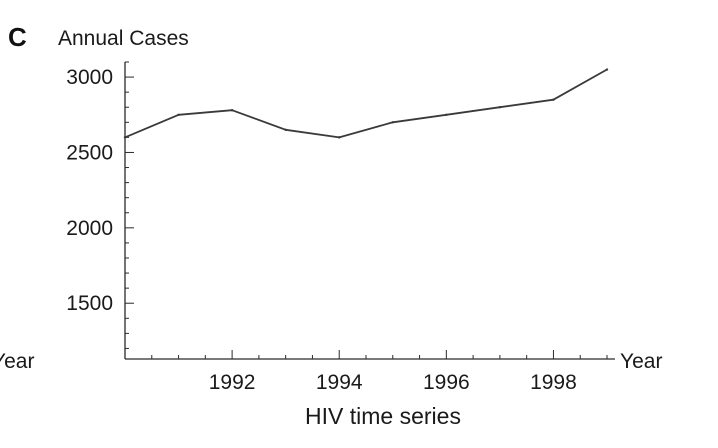 This screenshot has height=448, width=718. I want to click on x-tick-label: 1992, so click(232, 382).